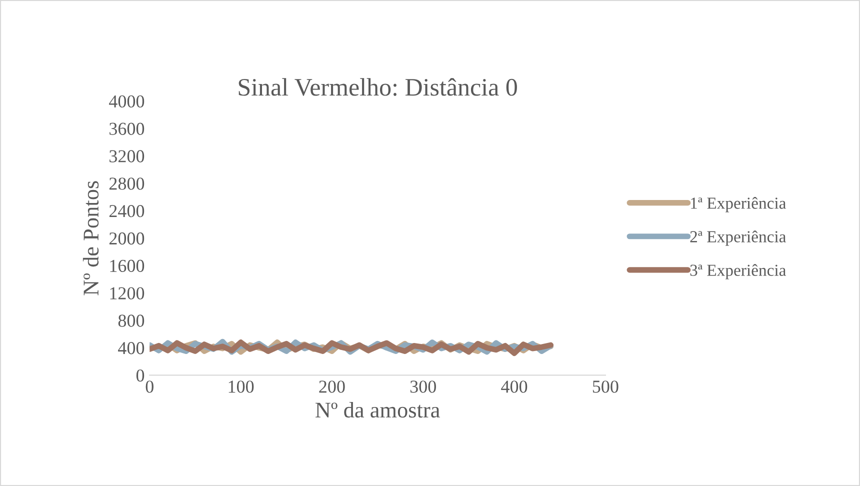  Describe the element at coordinates (332, 386) in the screenshot. I see `x-tick-label: 200` at that location.